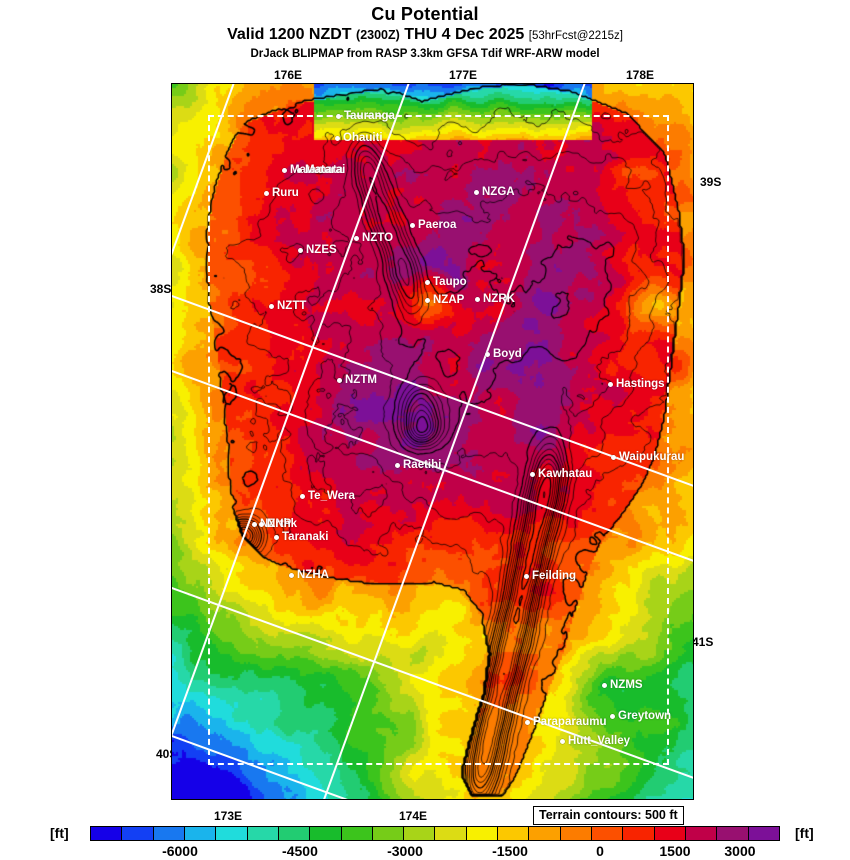  I want to click on station-label: NZNP, so click(276, 524).